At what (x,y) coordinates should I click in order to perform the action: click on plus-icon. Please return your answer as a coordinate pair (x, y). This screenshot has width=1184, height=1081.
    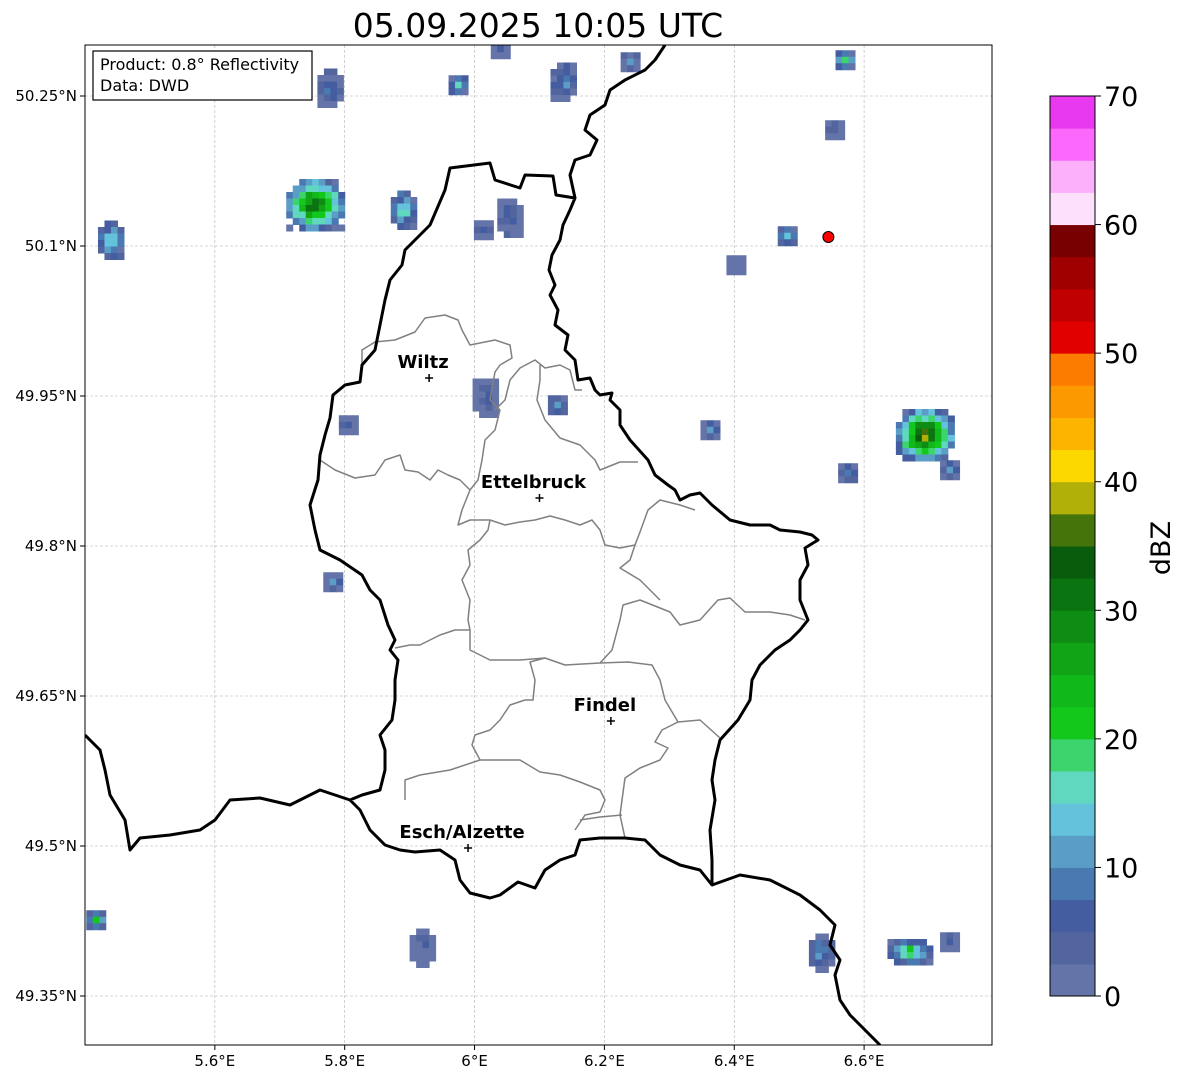
    Looking at the image, I should click on (429, 378).